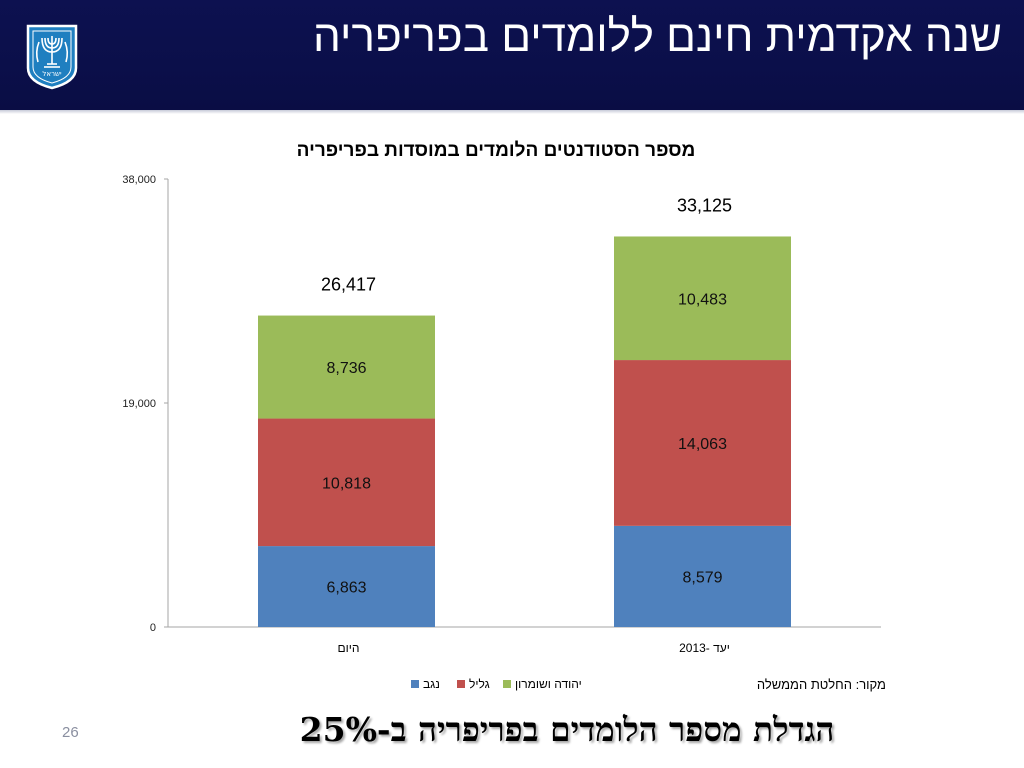 The image size is (1024, 768). What do you see at coordinates (139, 180) in the screenshot?
I see `y-tick-label: 38,000` at bounding box center [139, 180].